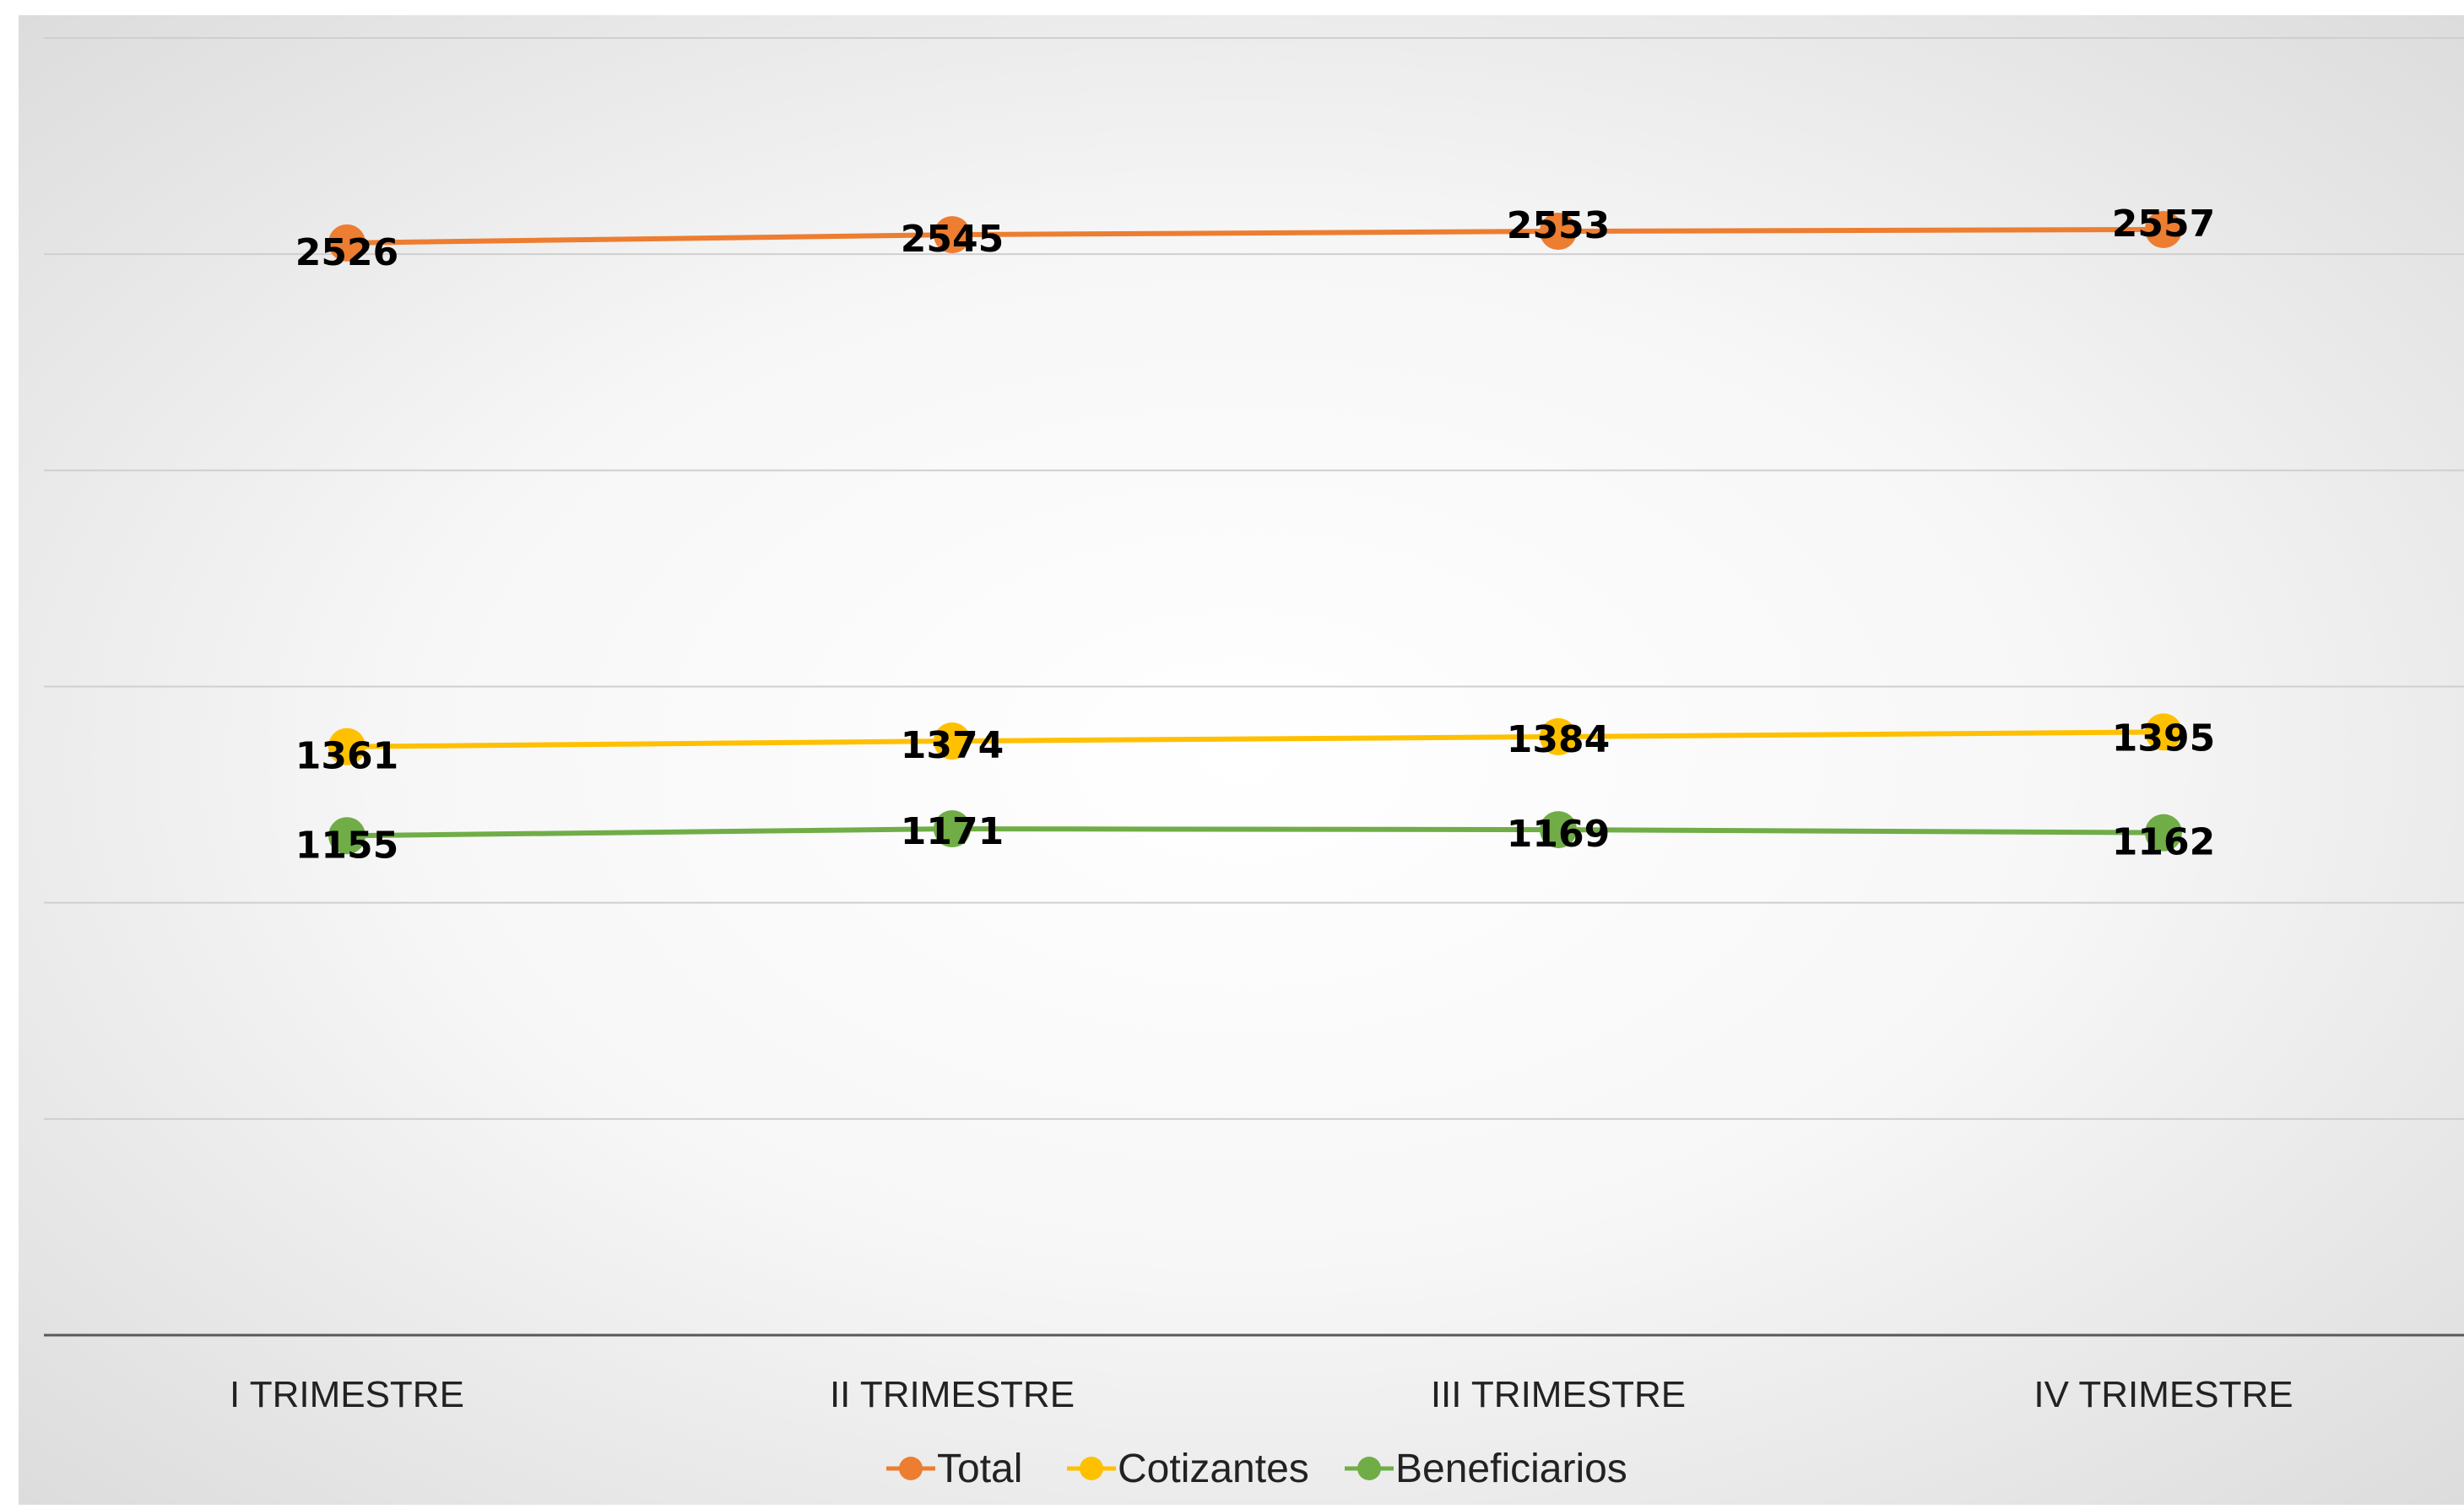  Describe the element at coordinates (1255, 832) in the screenshot. I see `series-line-beneficiarios` at that location.